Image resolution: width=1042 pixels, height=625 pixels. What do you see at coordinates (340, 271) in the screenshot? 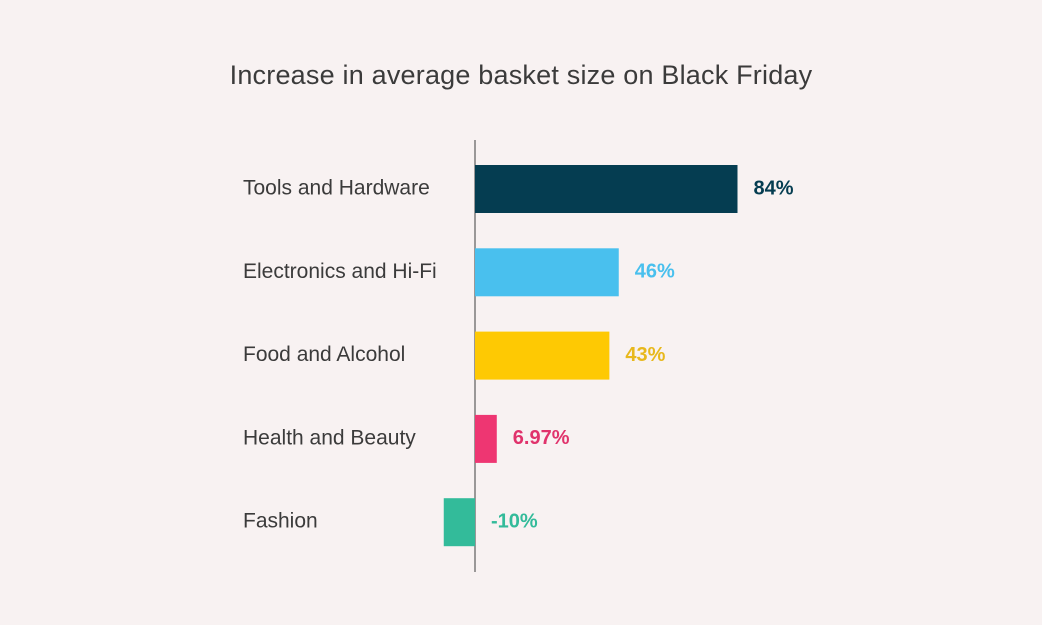
I see `category-label-1: Electronics and Hi-Fi` at bounding box center [340, 271].